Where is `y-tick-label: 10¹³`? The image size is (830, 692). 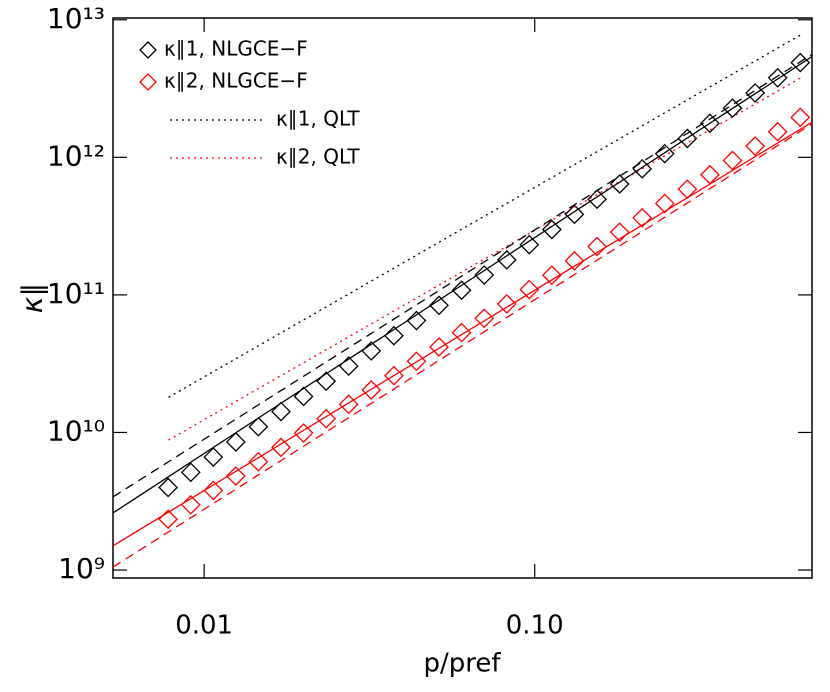
y-tick-label: 10¹³ is located at coordinates (76, 18).